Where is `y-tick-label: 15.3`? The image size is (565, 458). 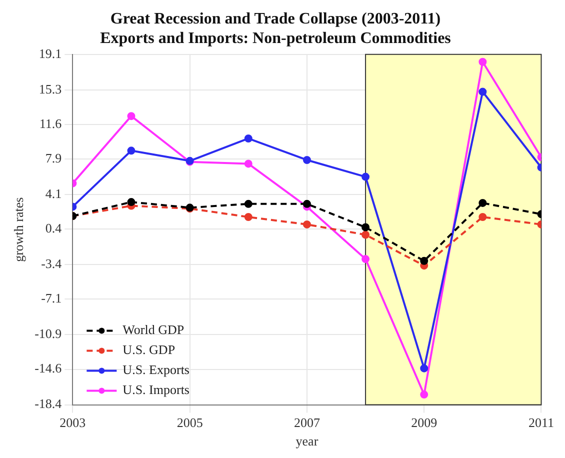 y-tick-label: 15.3 is located at coordinates (50, 88).